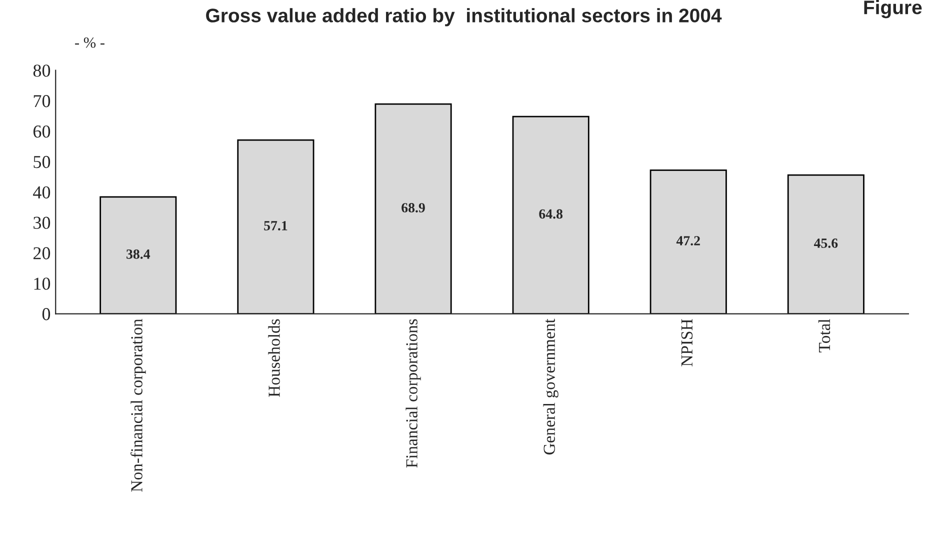 The height and width of the screenshot is (541, 927). What do you see at coordinates (41, 253) in the screenshot?
I see `y-tick-label: 20` at bounding box center [41, 253].